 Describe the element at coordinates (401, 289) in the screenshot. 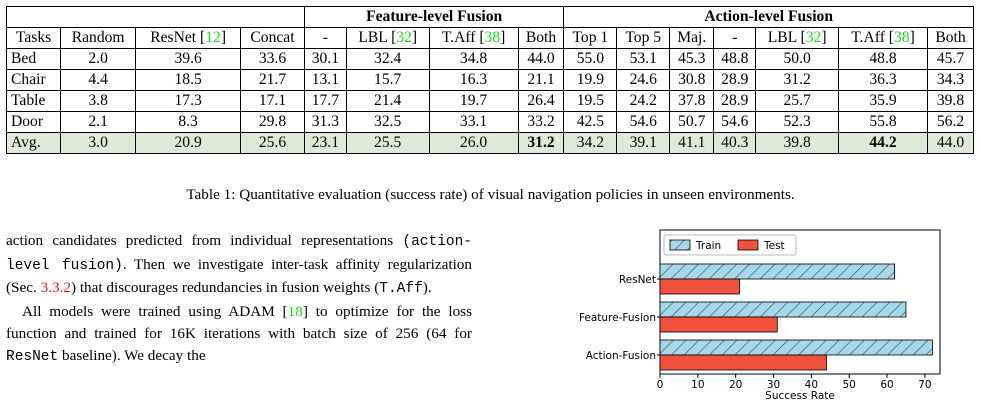

I see `code-span: T.Aff` at that location.